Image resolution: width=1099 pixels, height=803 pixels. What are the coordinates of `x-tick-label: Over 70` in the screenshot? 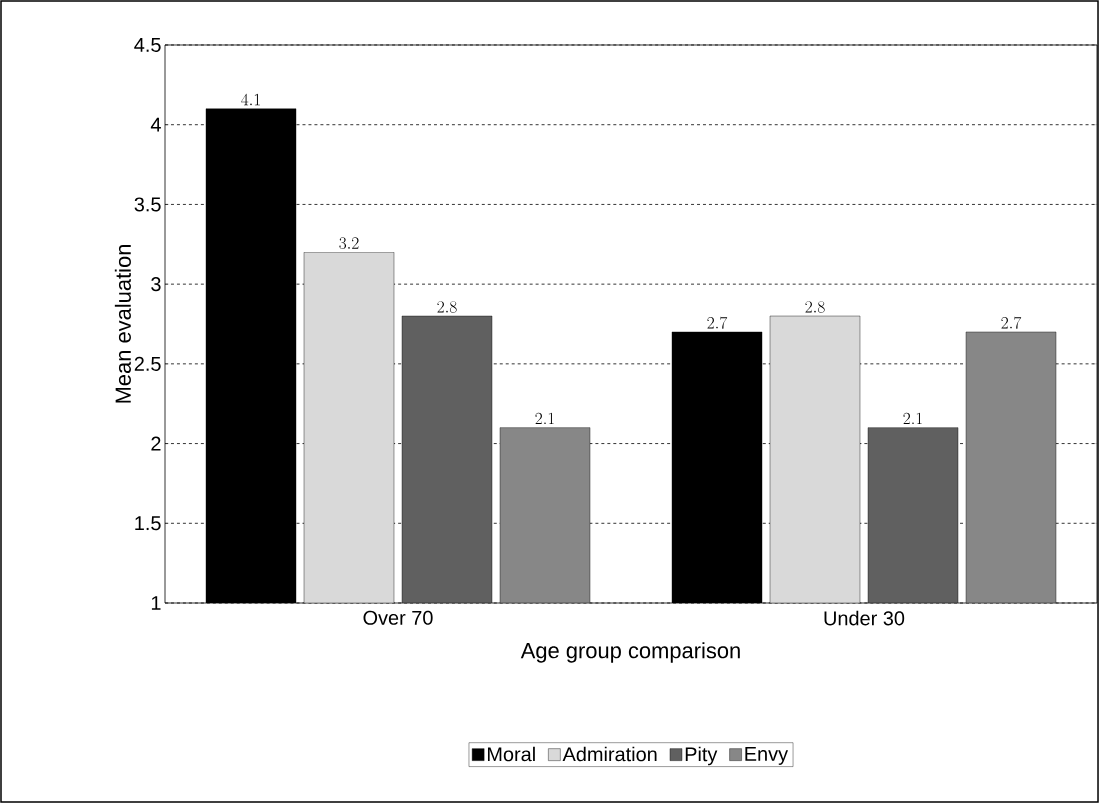 It's located at (398, 617).